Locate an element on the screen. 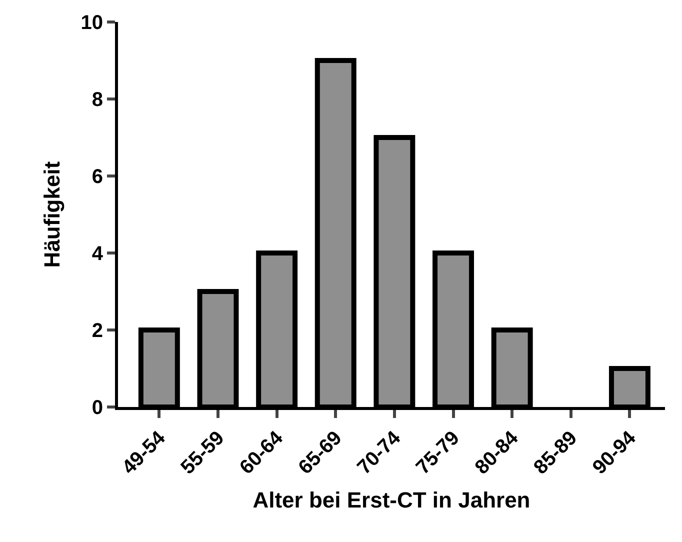 This screenshot has width=682, height=542. y-tick-label: 8 is located at coordinates (97, 100).